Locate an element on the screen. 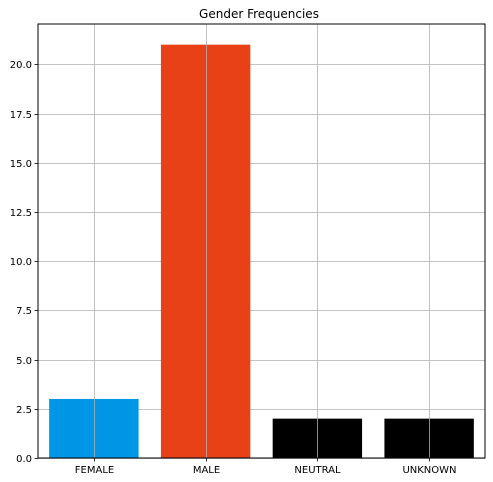  y-tick-label: 15.0 is located at coordinates (21, 164).